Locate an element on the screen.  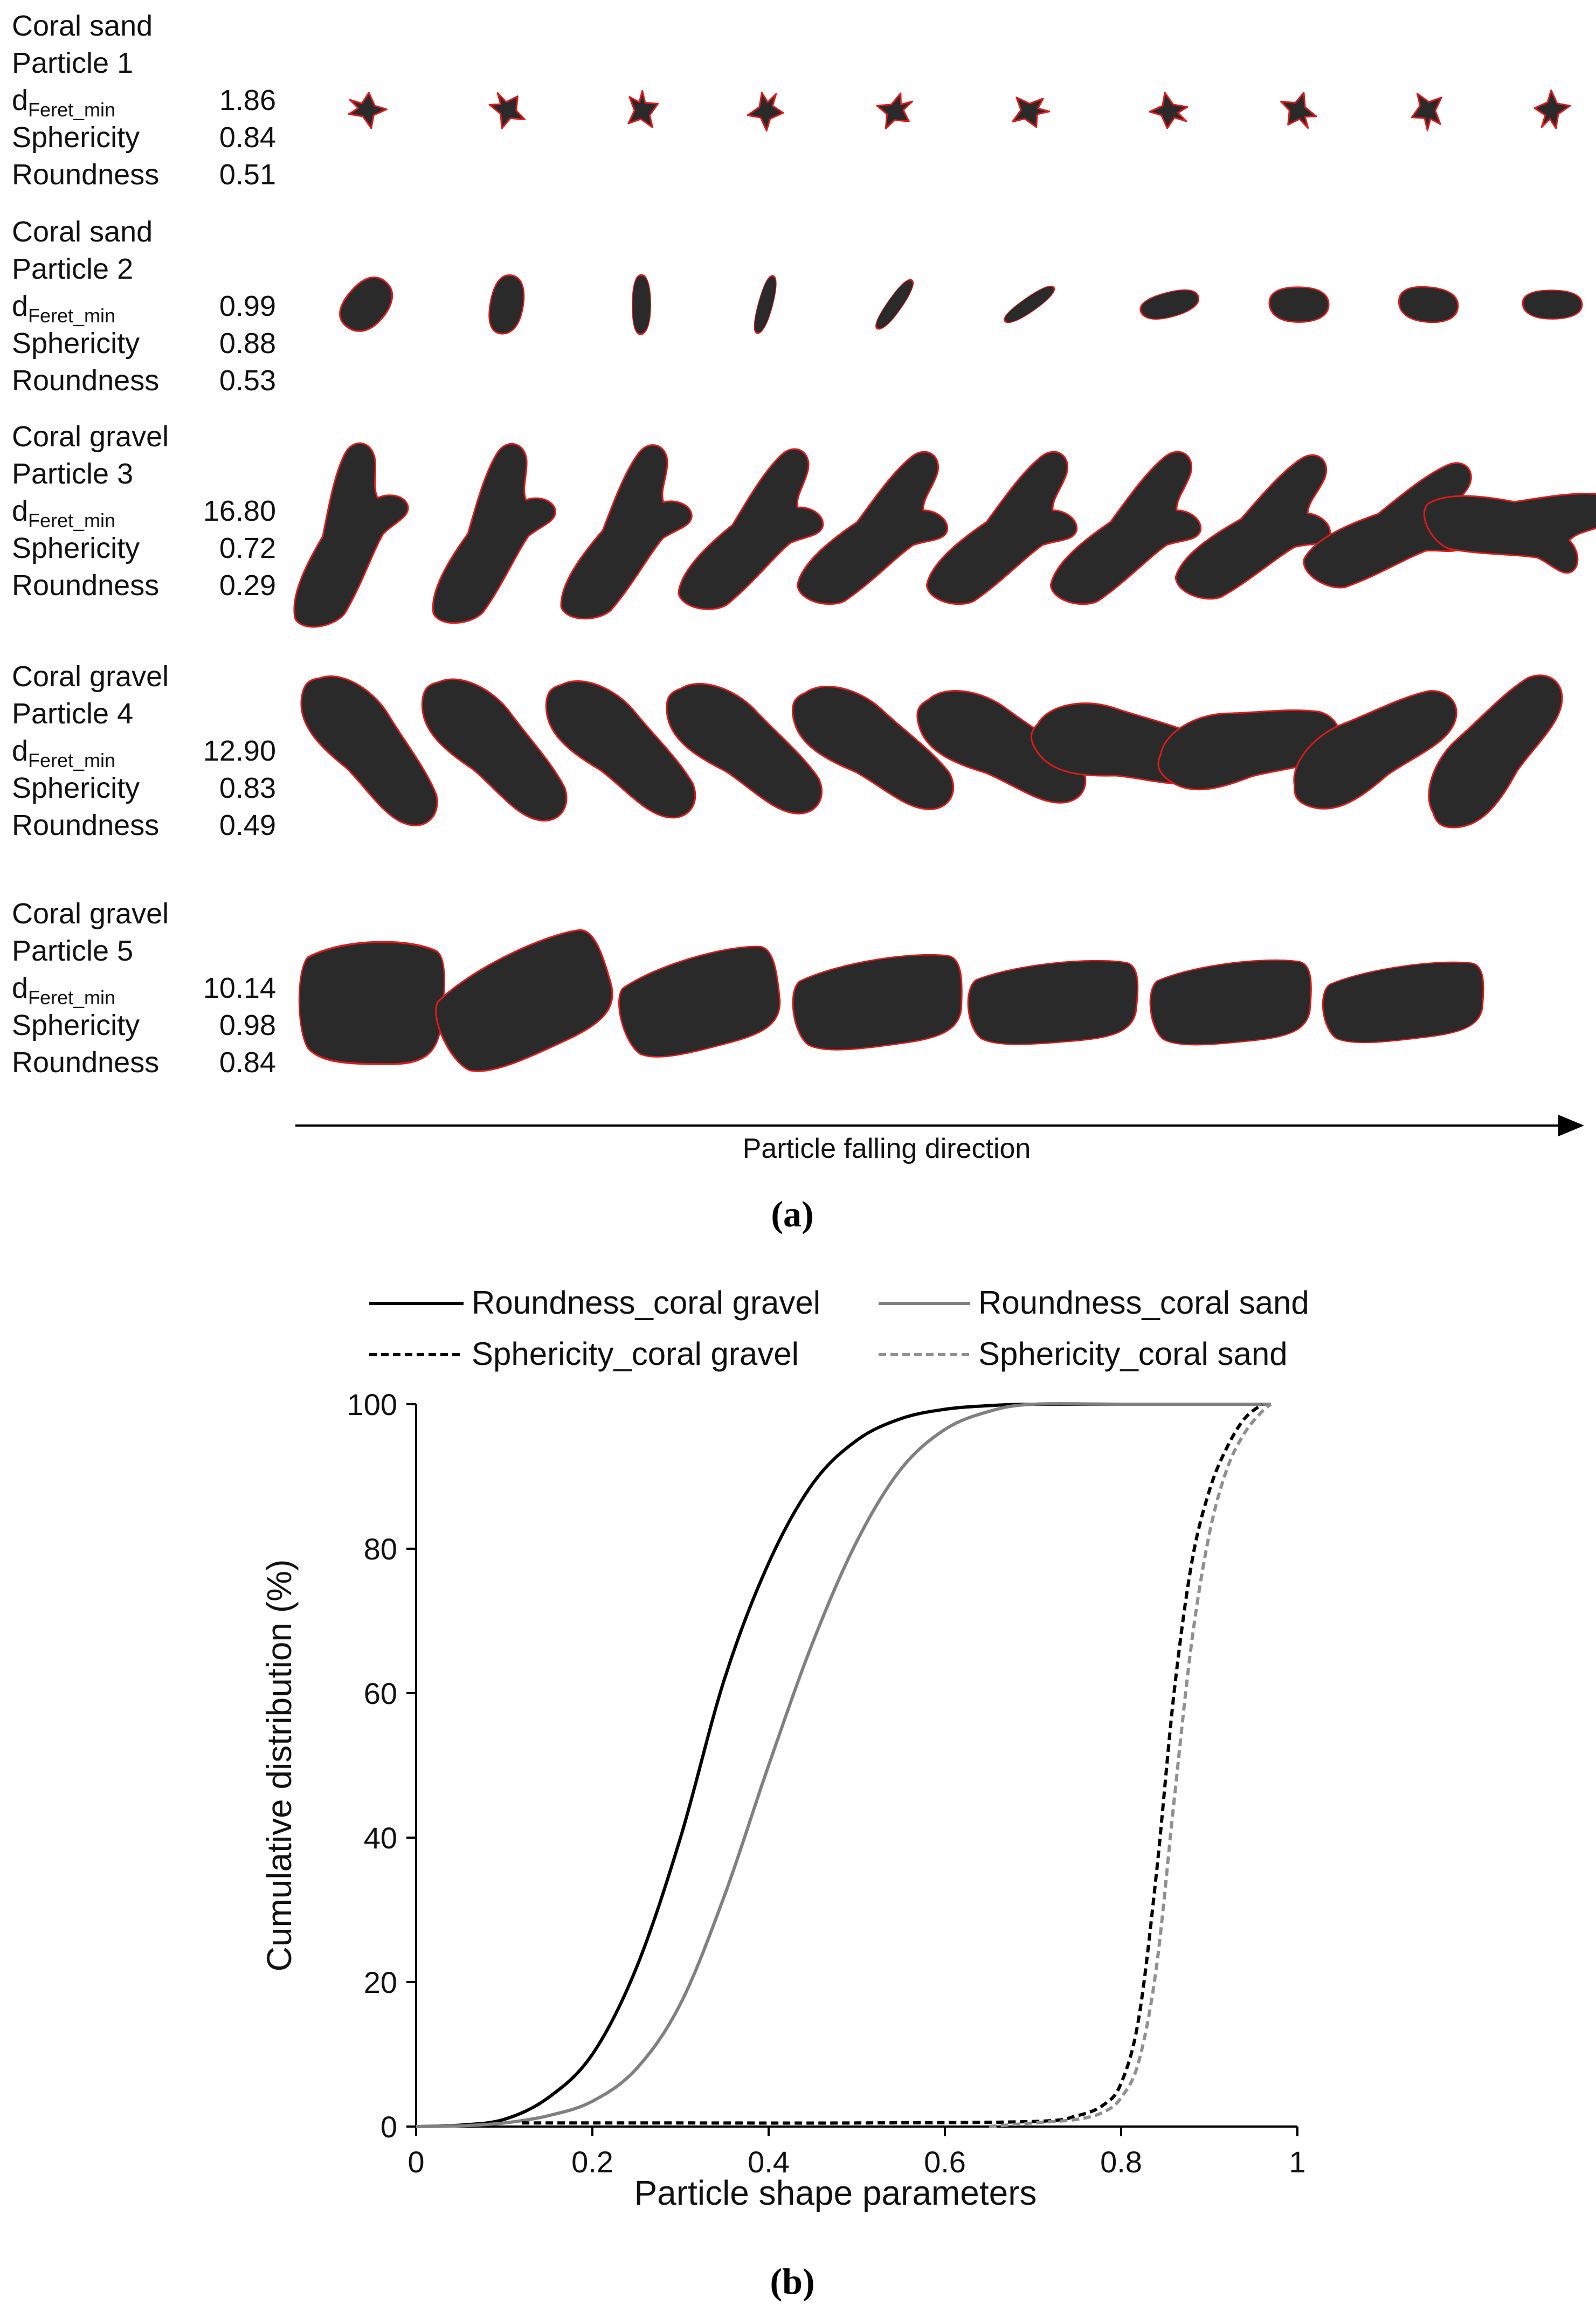
legend-label-roundness-gravel: Roundness_coral gravel is located at coordinates (646, 1303).